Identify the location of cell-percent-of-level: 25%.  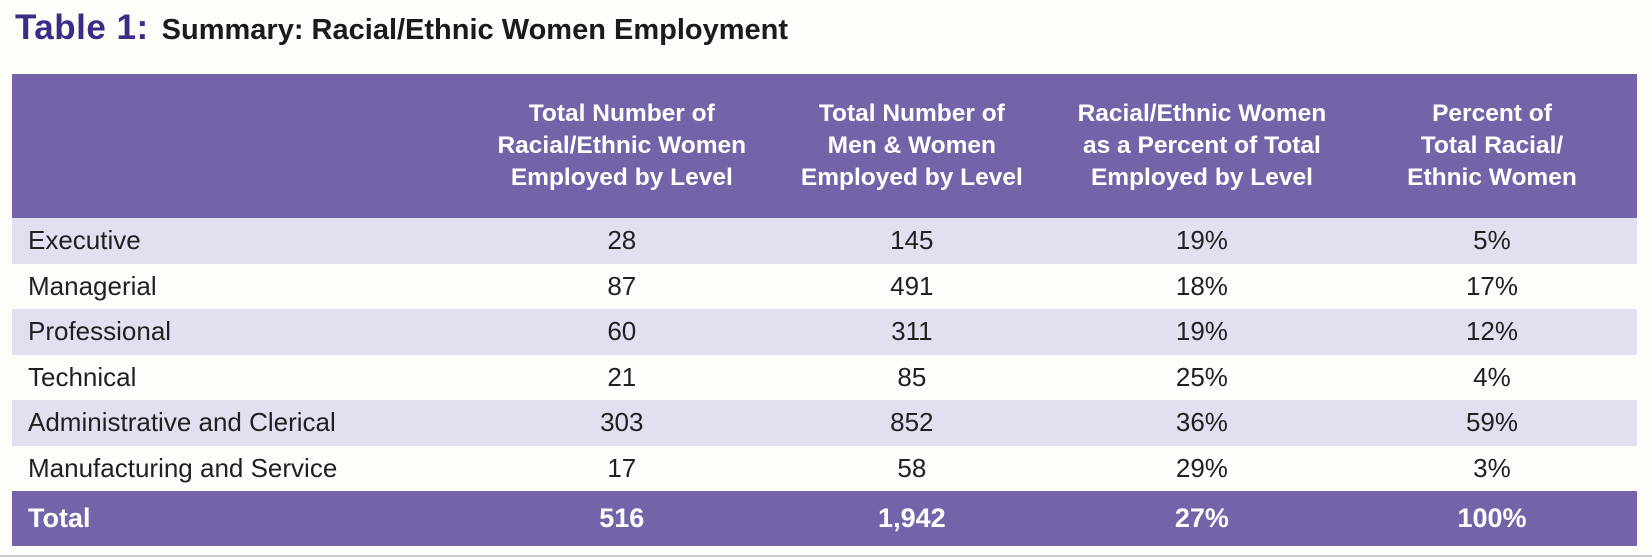
(1201, 376).